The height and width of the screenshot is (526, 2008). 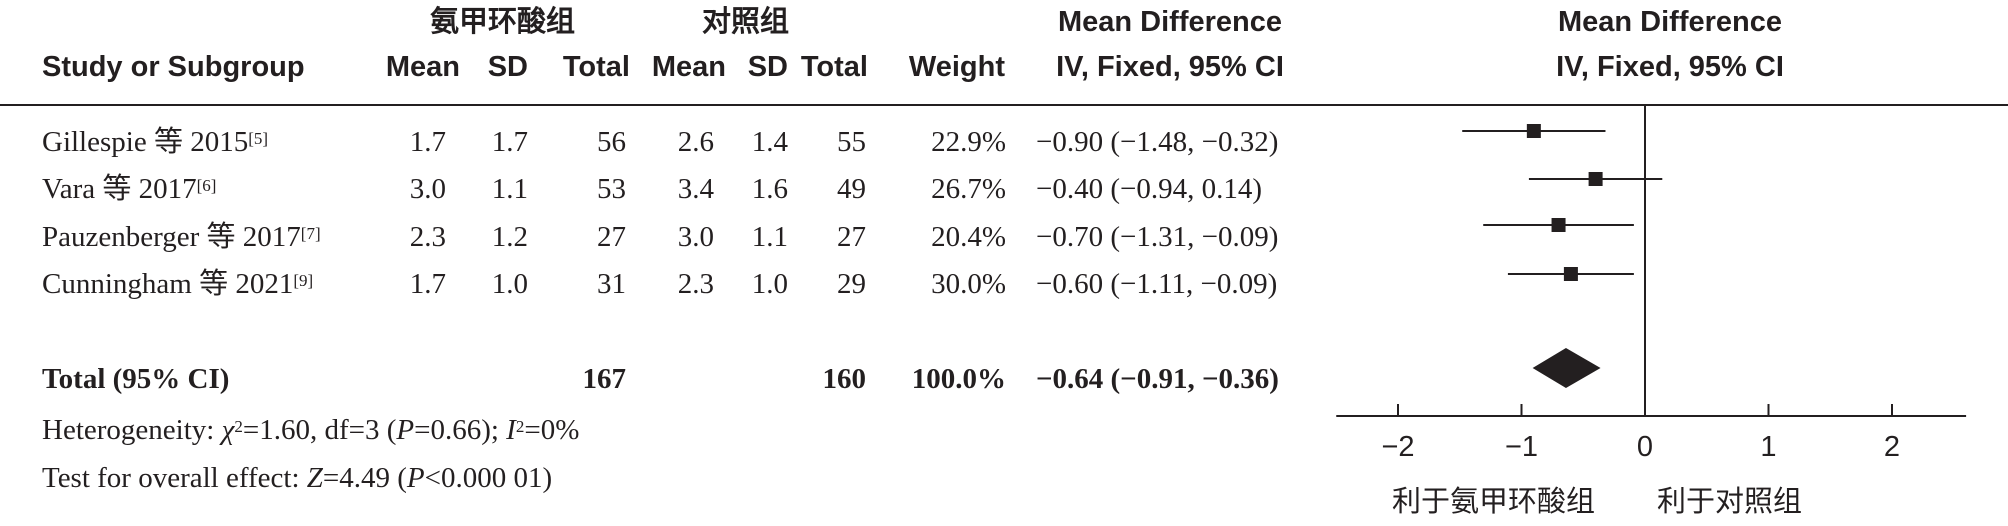 I want to click on study-md-ci: −0.40 (−0.94, 0.14), so click(x=1149, y=189).